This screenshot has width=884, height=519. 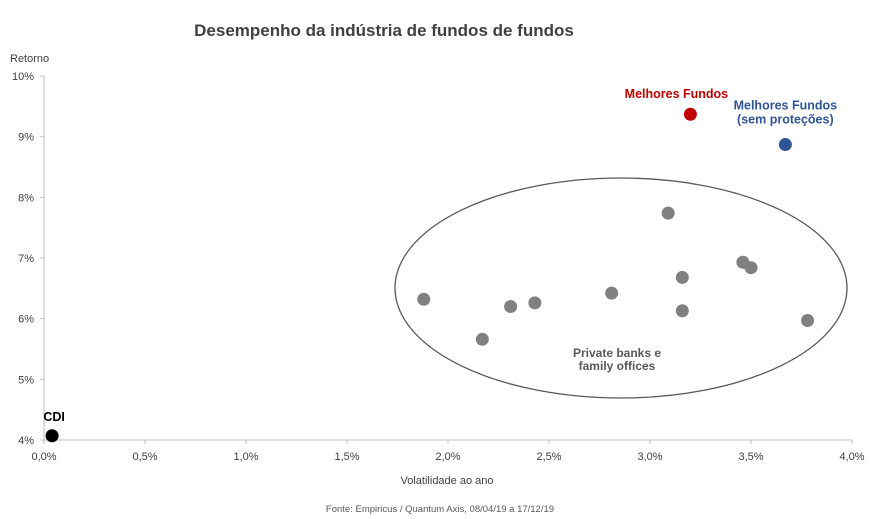 What do you see at coordinates (26, 441) in the screenshot?
I see `y-tick-label: 4%` at bounding box center [26, 441].